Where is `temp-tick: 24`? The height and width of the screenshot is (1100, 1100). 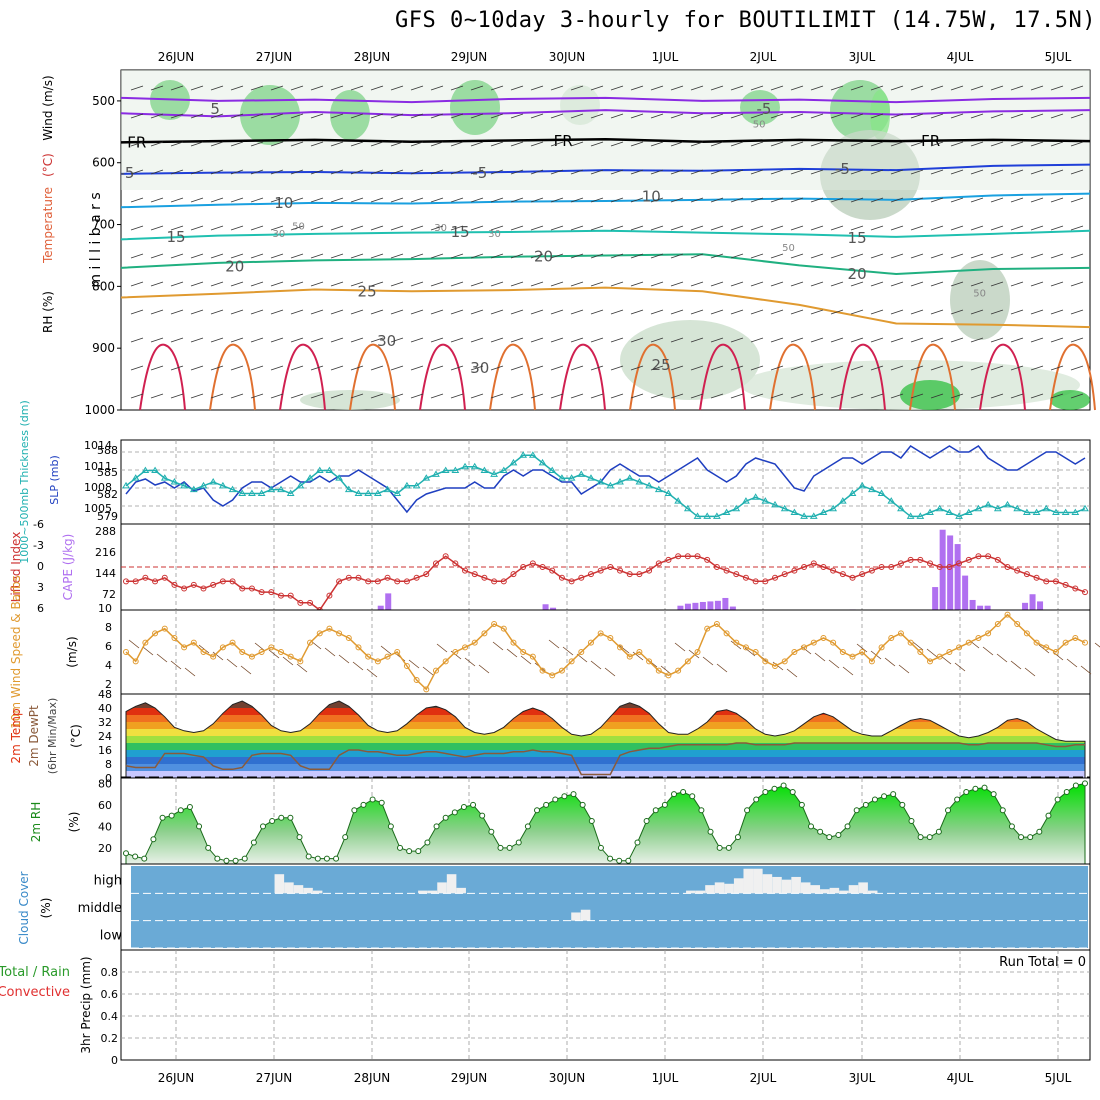
temp-tick: 24 is located at coordinates (105, 736).